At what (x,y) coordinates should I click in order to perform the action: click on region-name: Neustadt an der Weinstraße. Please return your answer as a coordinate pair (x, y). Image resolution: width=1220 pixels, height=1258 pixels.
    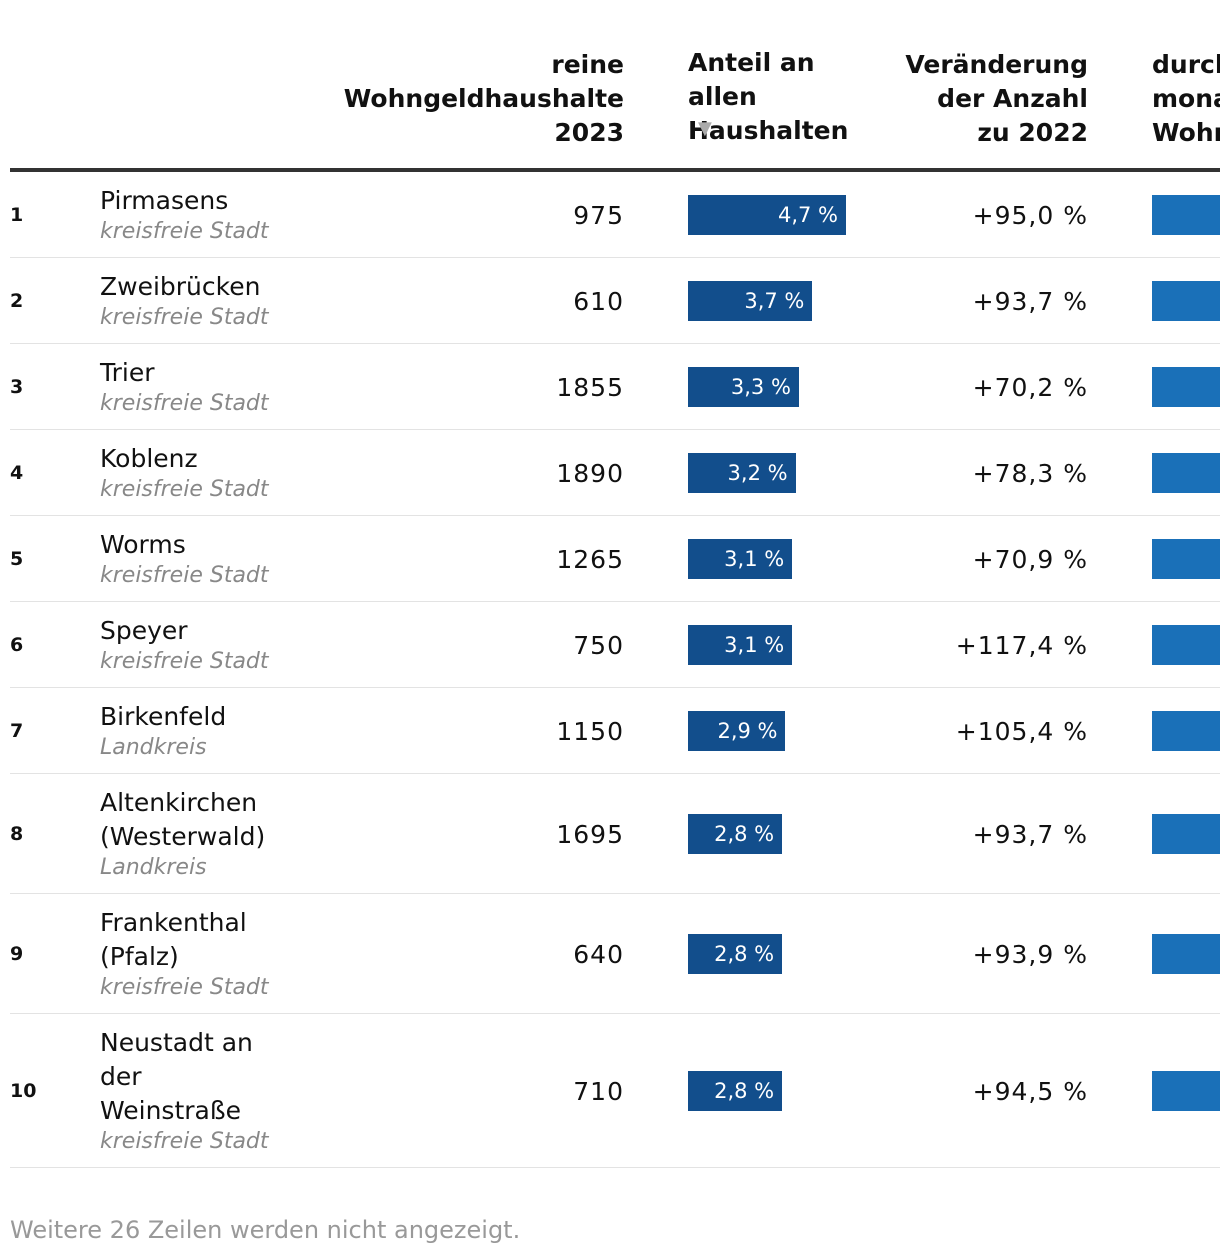
    Looking at the image, I should click on (176, 1076).